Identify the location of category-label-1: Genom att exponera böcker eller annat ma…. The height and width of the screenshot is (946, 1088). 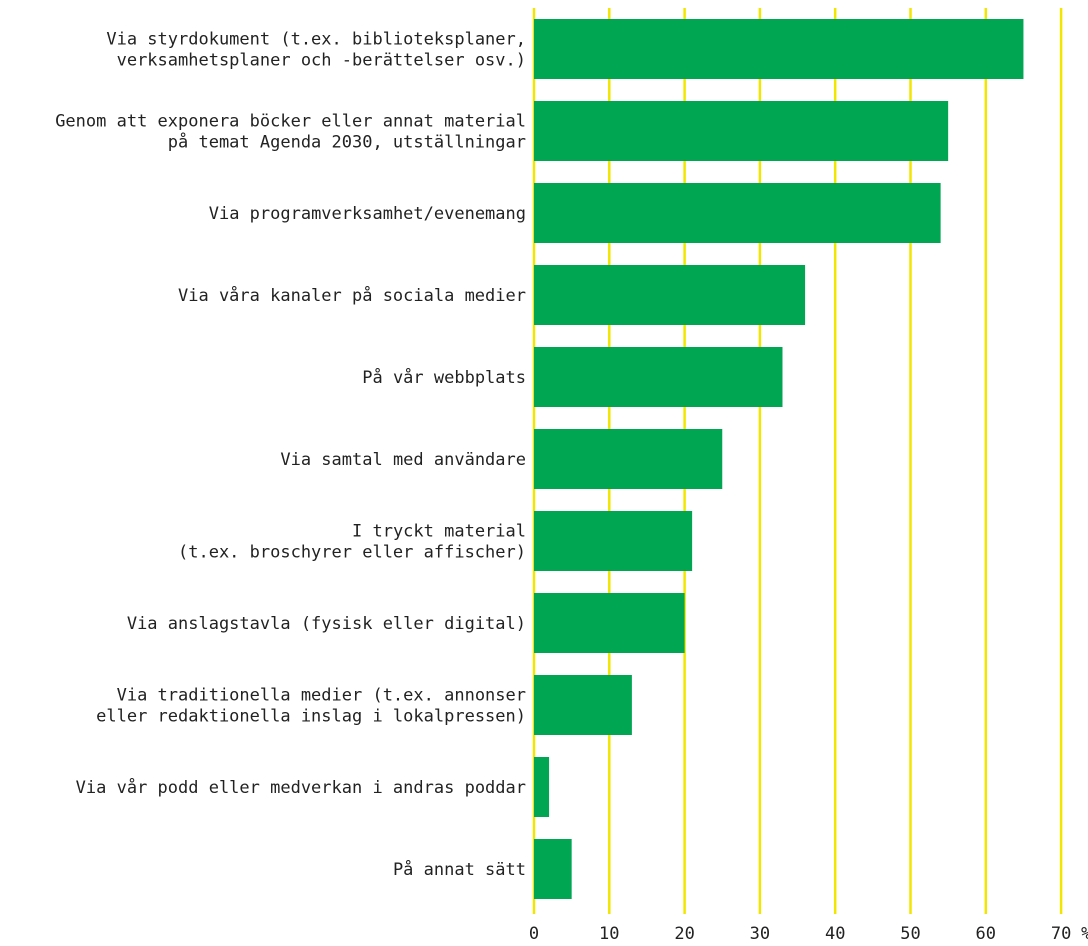
(290, 132).